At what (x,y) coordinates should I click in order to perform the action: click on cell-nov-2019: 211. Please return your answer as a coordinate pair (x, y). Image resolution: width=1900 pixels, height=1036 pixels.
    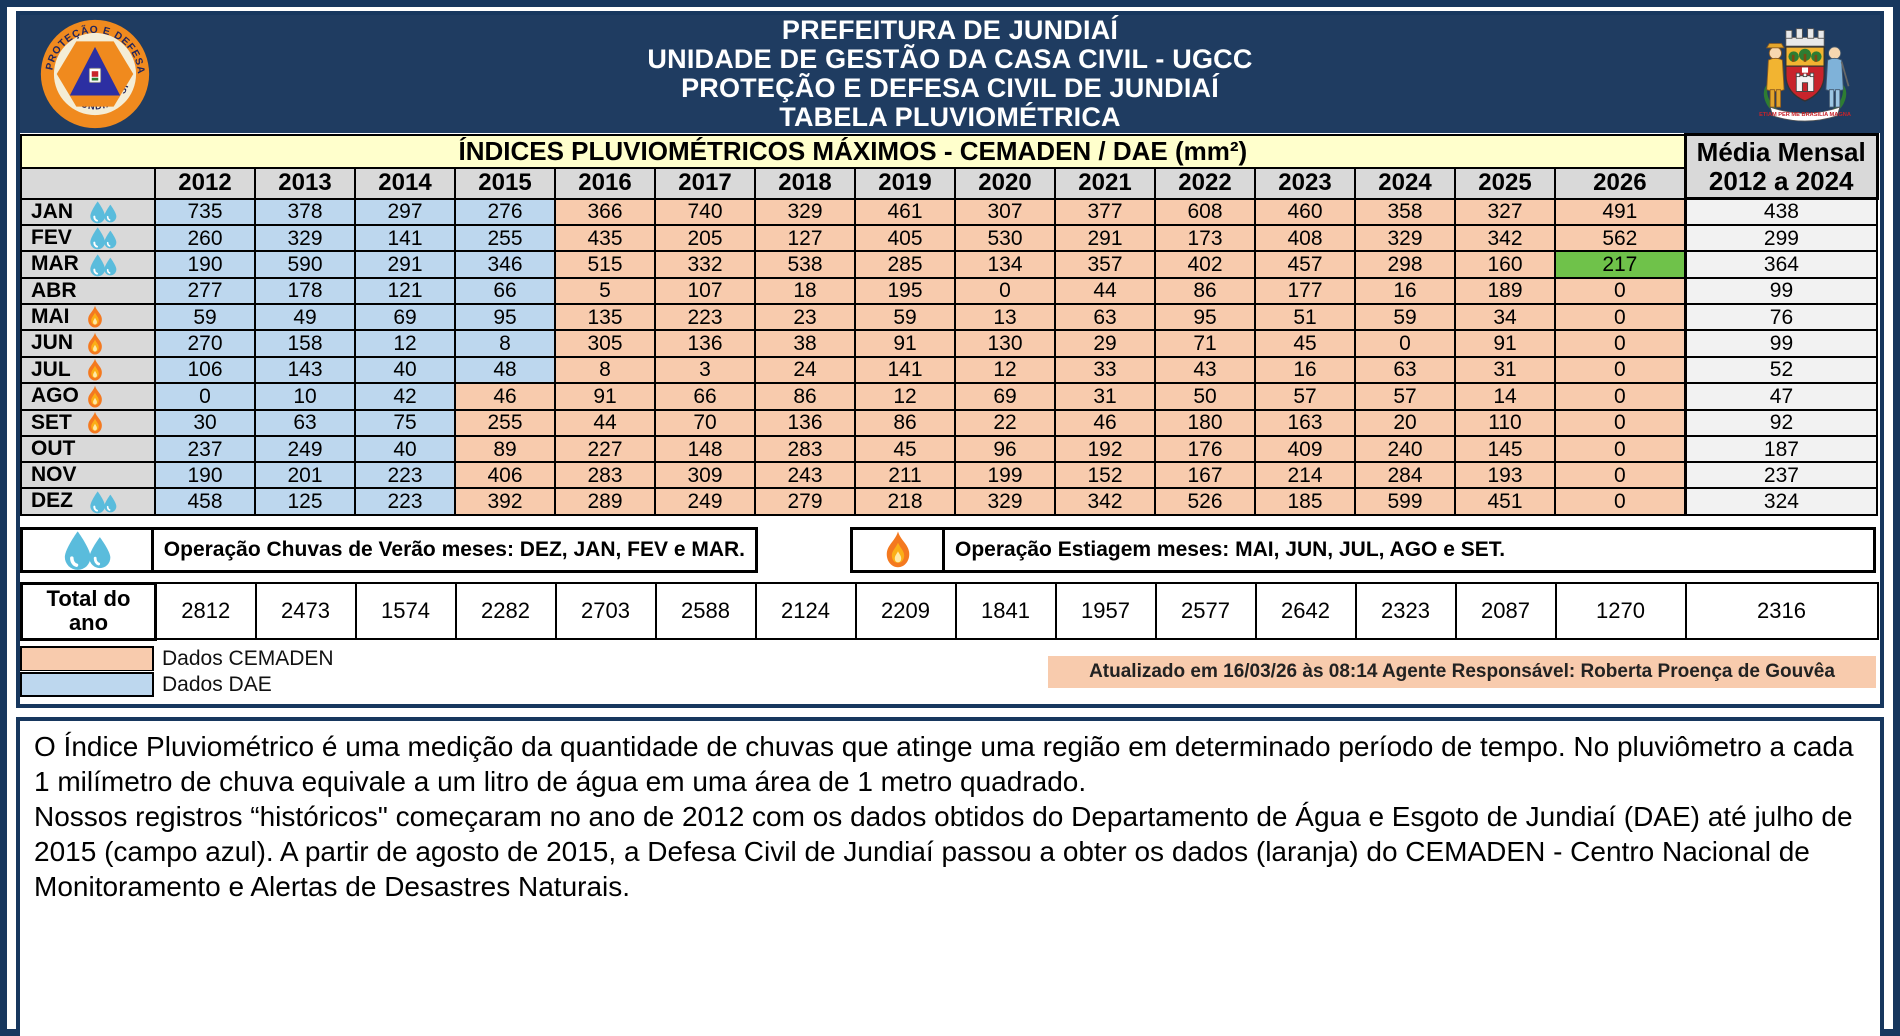
    Looking at the image, I should click on (905, 475).